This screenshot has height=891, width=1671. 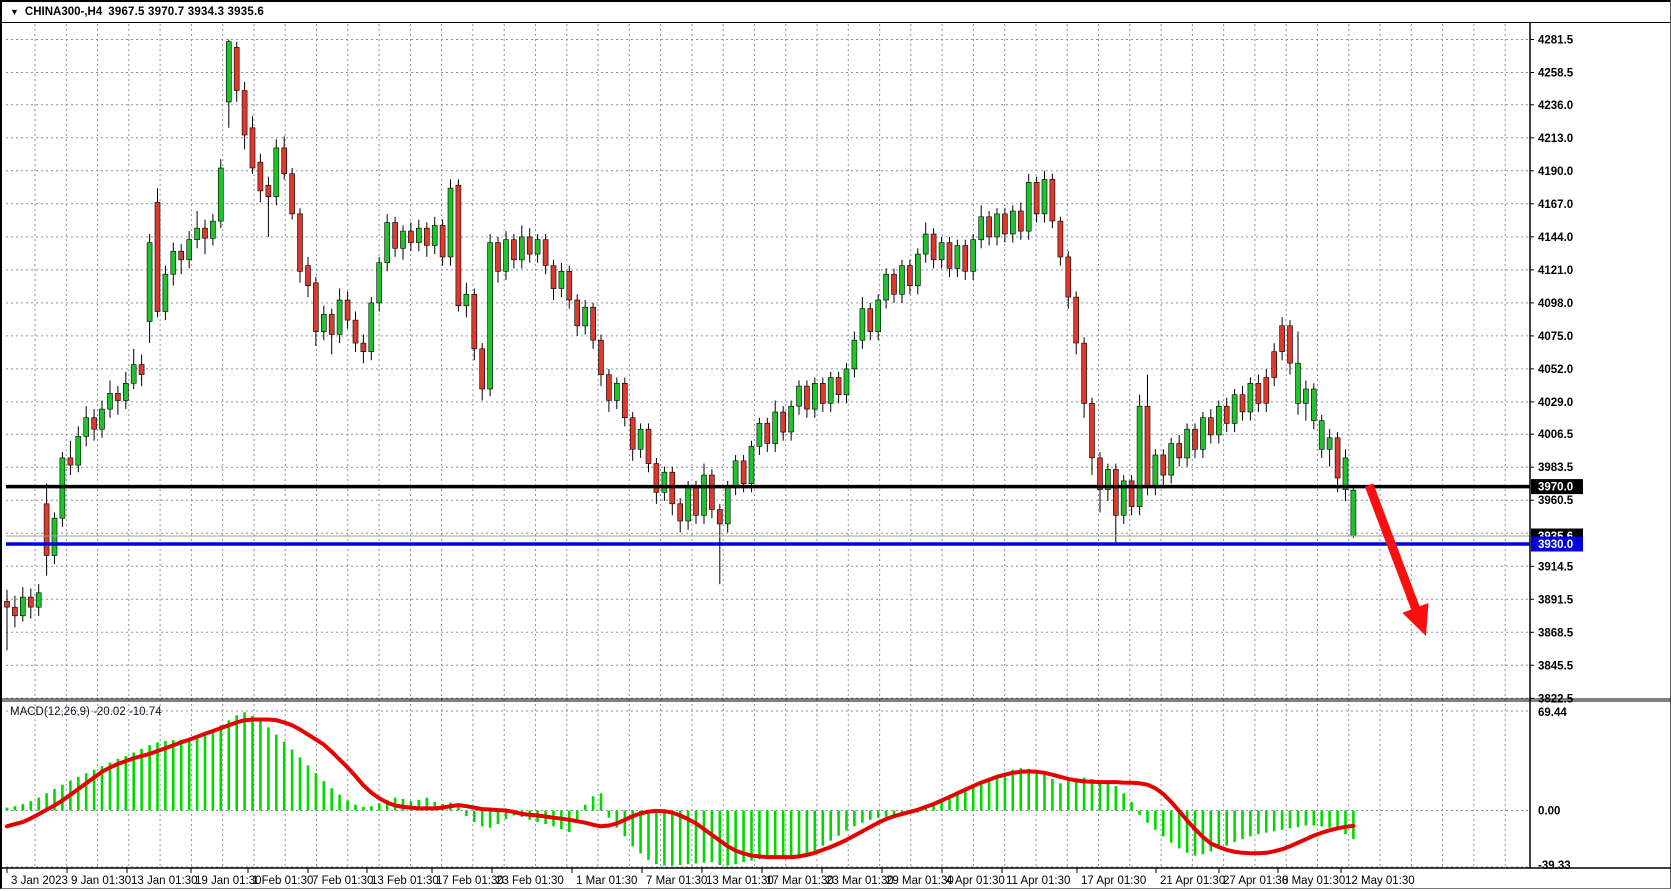 I want to click on svg-text: 9 Jan 01:30, so click(x=101, y=881).